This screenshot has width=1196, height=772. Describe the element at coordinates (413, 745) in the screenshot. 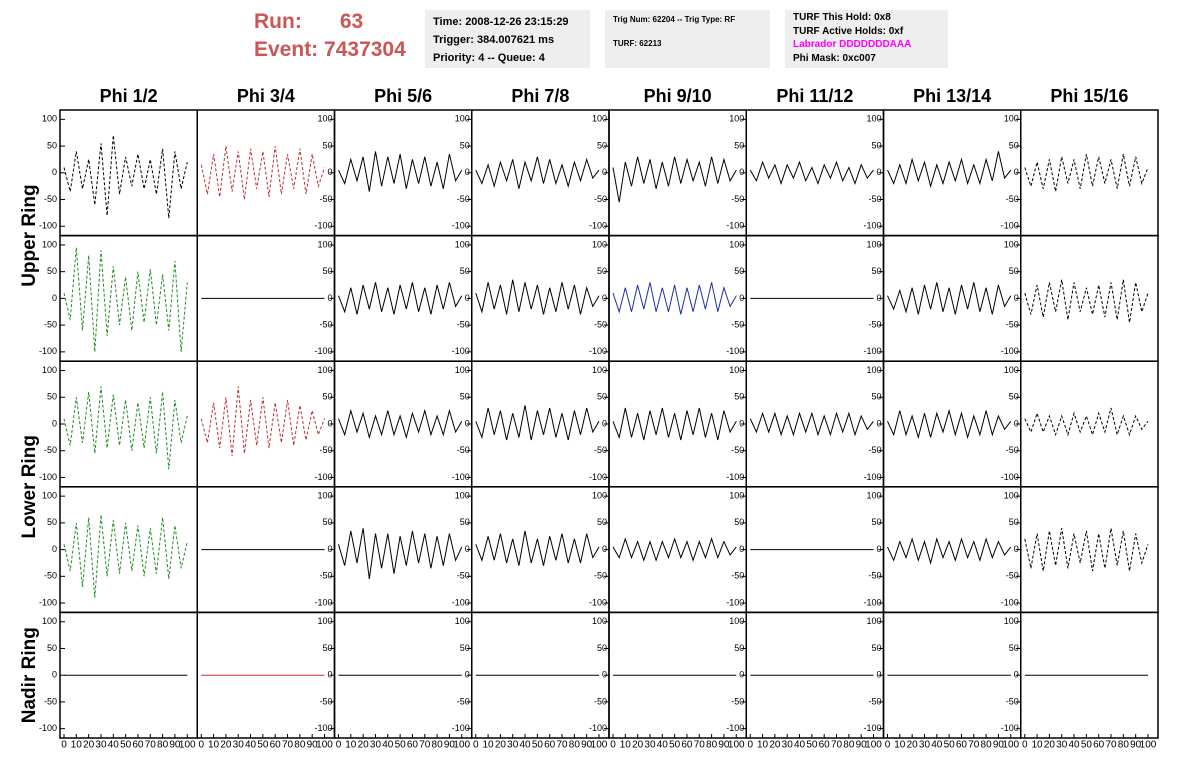

I see `x-tick-label: 60` at that location.